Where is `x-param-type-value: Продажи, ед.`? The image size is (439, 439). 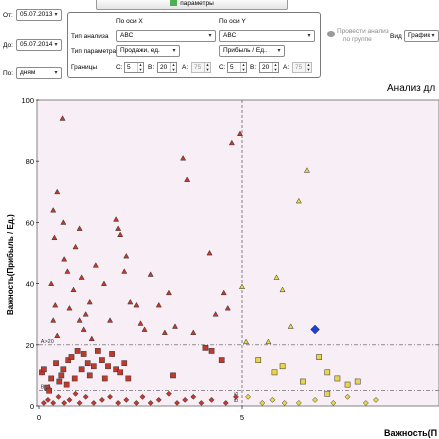
x-param-type-value: Продажи, ед. is located at coordinates (140, 50).